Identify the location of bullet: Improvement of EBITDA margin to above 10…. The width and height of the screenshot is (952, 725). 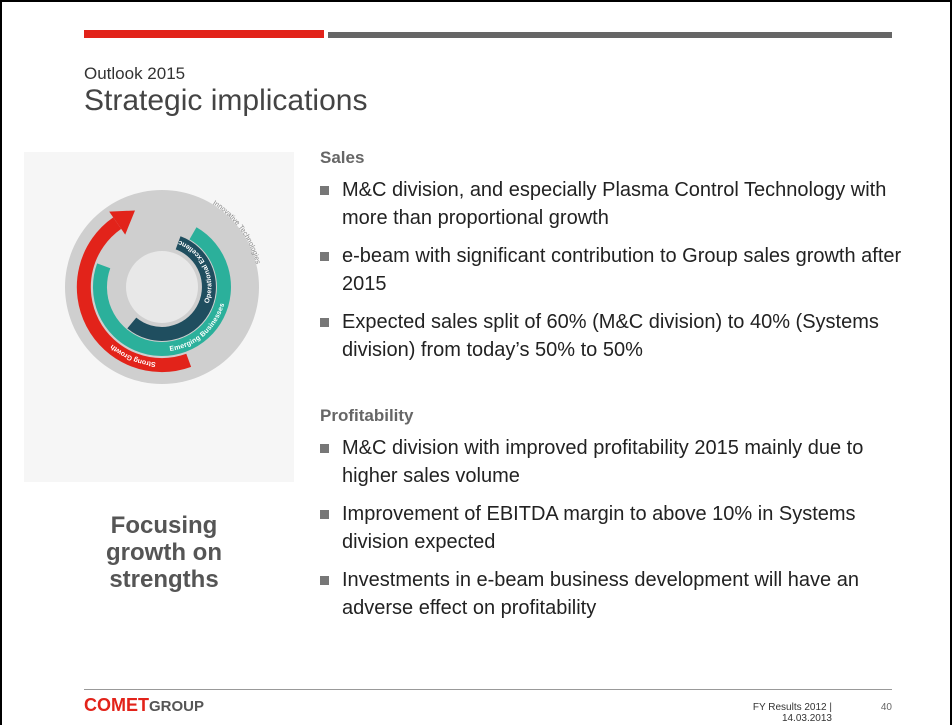
(618, 528).